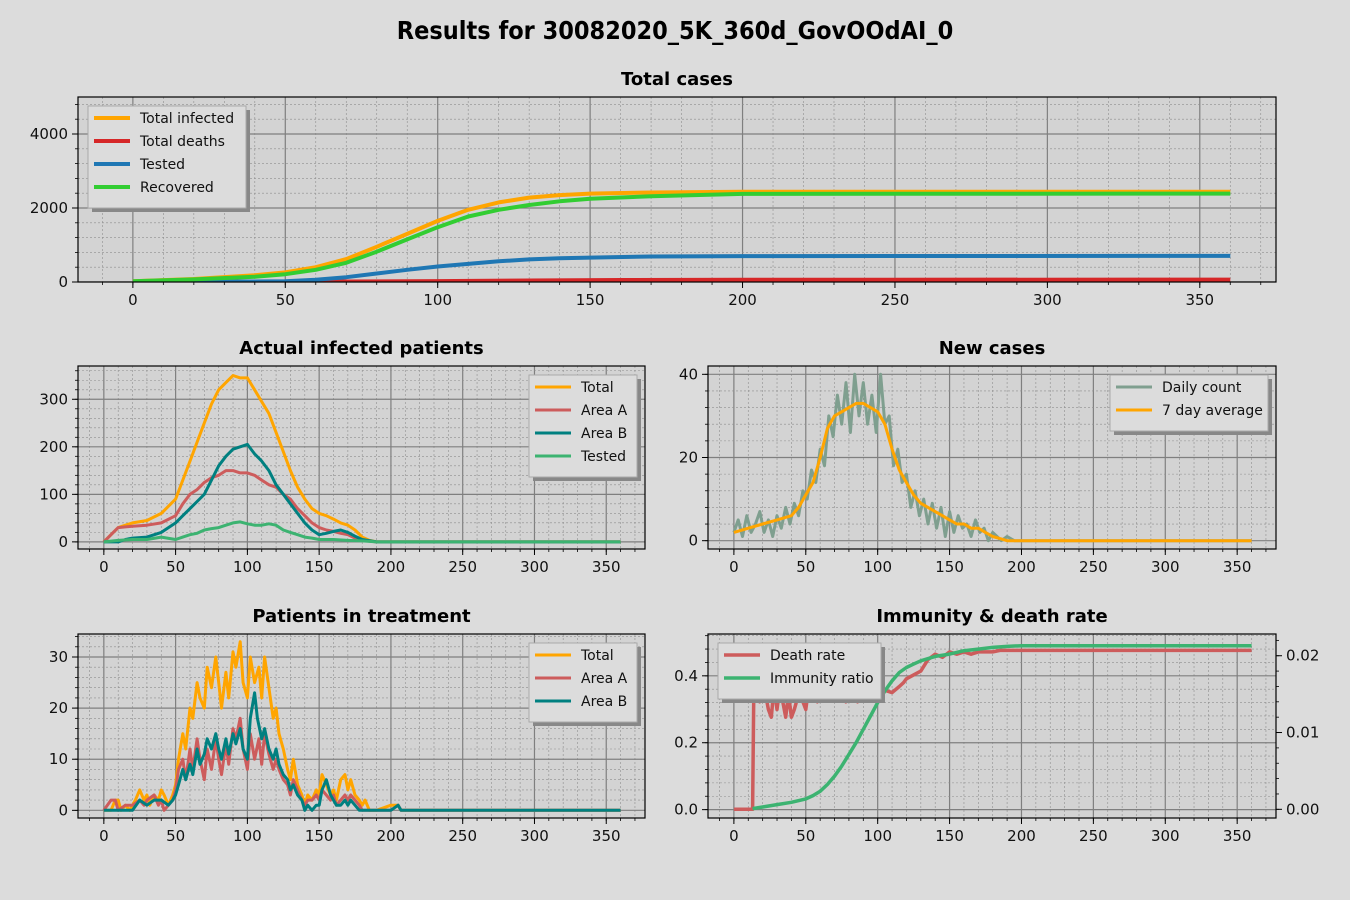 The height and width of the screenshot is (900, 1350). Describe the element at coordinates (1202, 388) in the screenshot. I see `legend-label: Daily count` at that location.